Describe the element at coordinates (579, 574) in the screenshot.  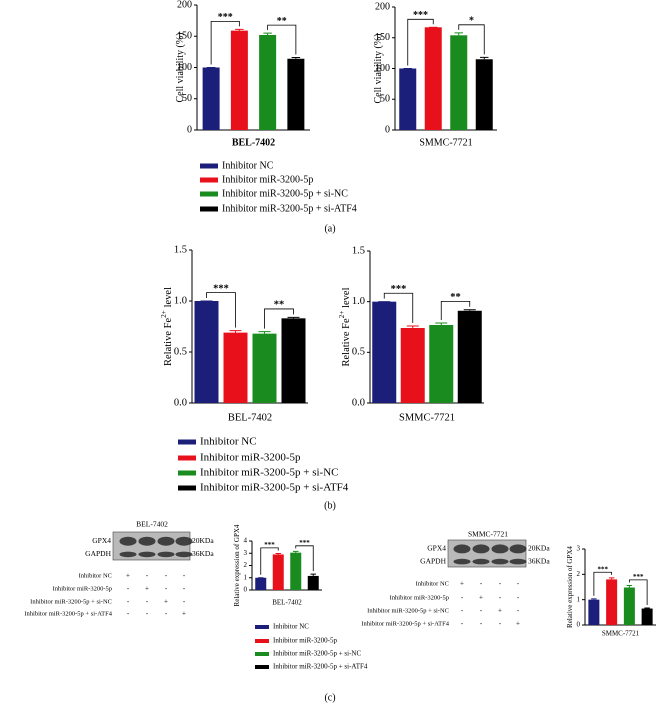
I see `y-tick-label: 2` at that location.